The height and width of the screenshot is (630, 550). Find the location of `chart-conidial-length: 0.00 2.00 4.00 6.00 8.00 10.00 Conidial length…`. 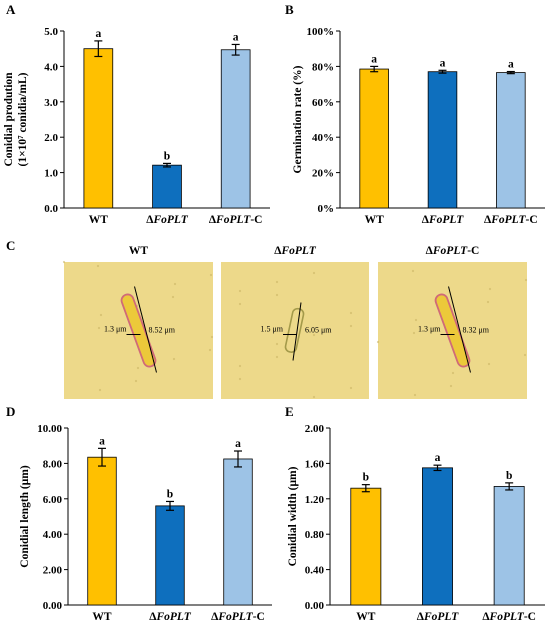

chart-conidial-length: 0.00 2.00 4.00 6.00 8.00 10.00 Conidial length… is located at coordinates (145, 523).